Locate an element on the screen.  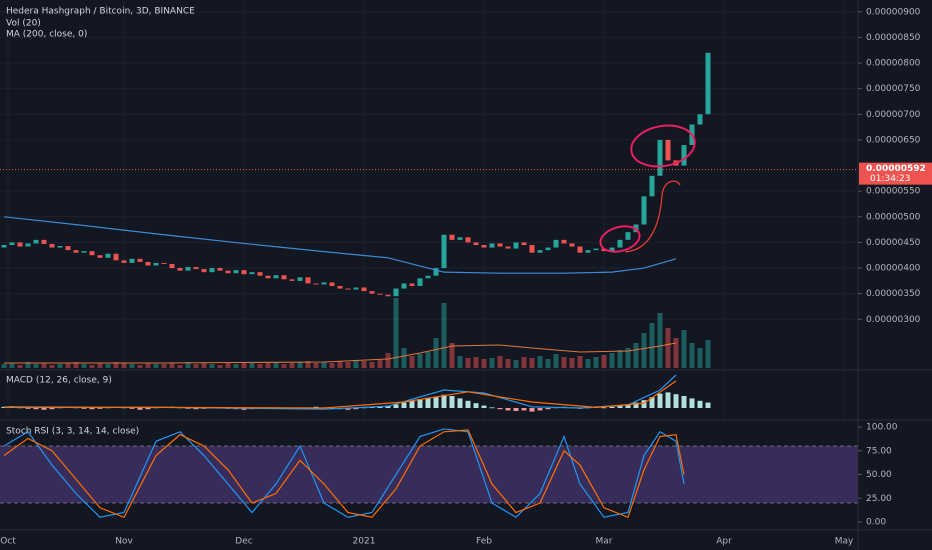
y-tick-label: 0.00000300 is located at coordinates (893, 320).